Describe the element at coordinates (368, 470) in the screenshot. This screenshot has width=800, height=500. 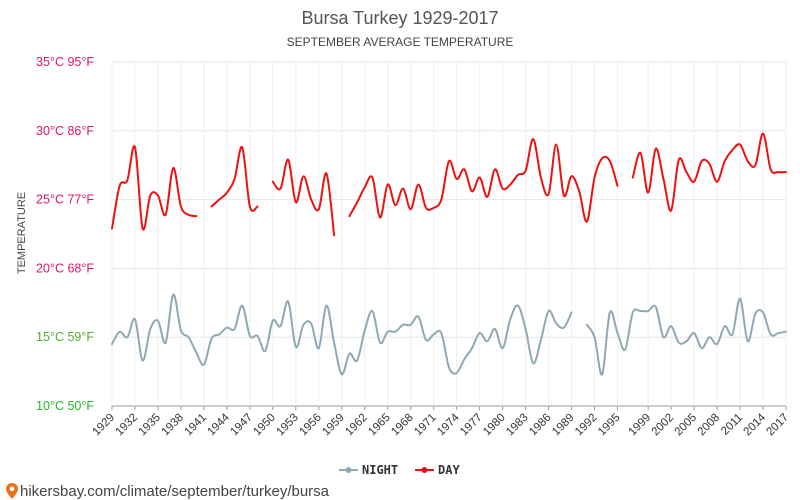
I see `legend-item-night: NIGHT` at that location.